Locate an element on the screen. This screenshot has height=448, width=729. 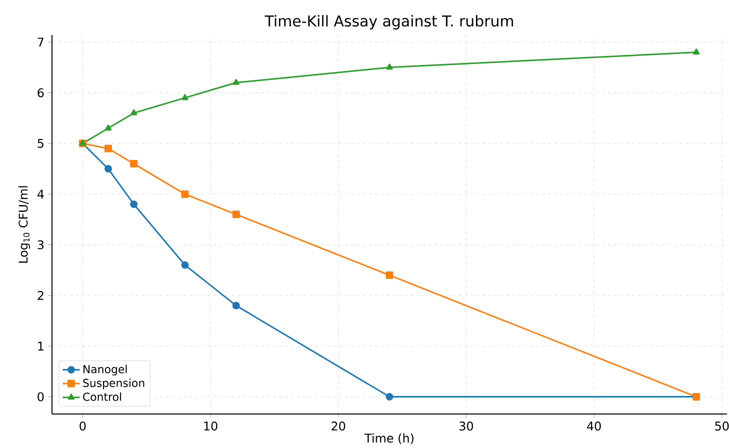
chart-title: Time-Kill Assay against T. rubrum is located at coordinates (388, 22).